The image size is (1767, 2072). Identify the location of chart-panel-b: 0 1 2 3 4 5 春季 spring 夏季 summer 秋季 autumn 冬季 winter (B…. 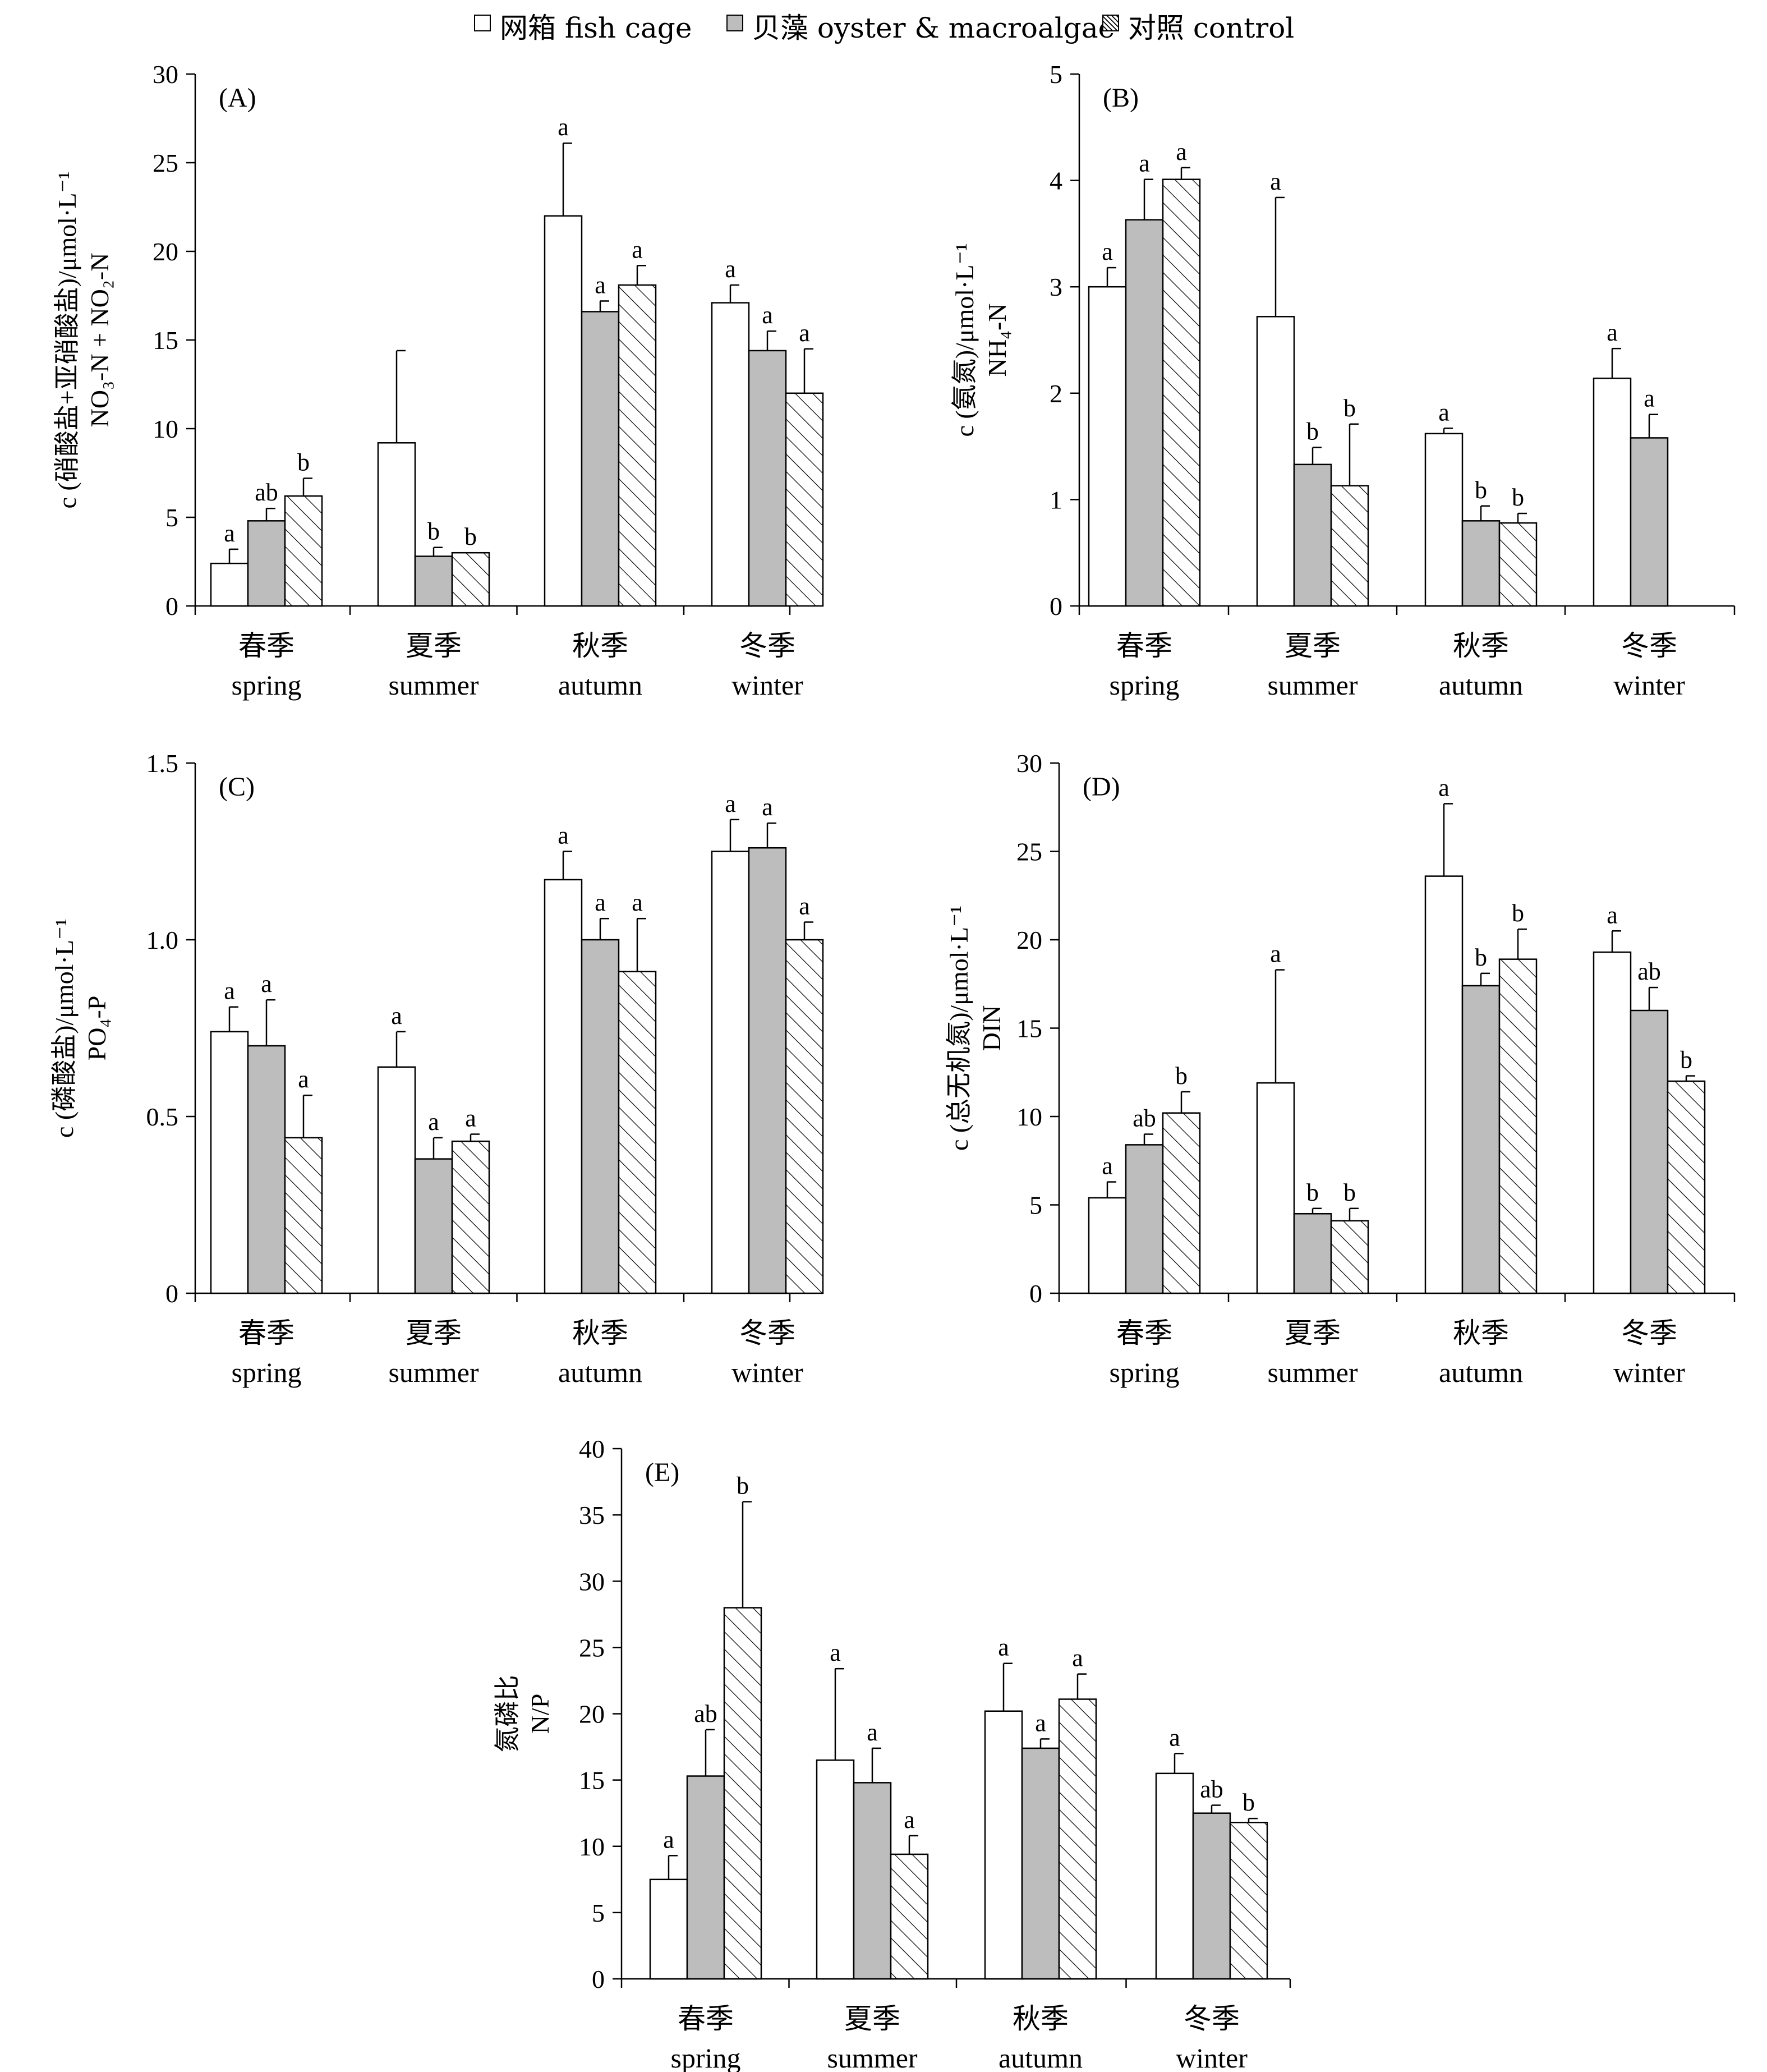
(1343, 380).